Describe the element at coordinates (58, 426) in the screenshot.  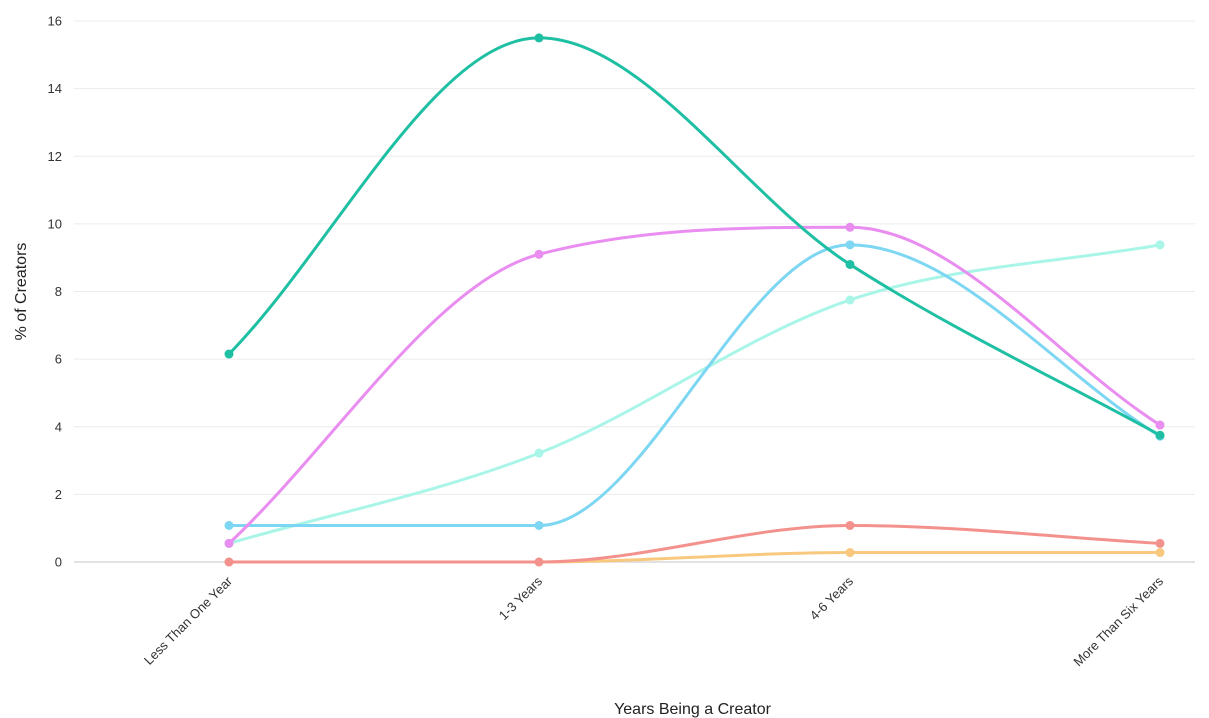
I see `y-tick-label: 4` at that location.